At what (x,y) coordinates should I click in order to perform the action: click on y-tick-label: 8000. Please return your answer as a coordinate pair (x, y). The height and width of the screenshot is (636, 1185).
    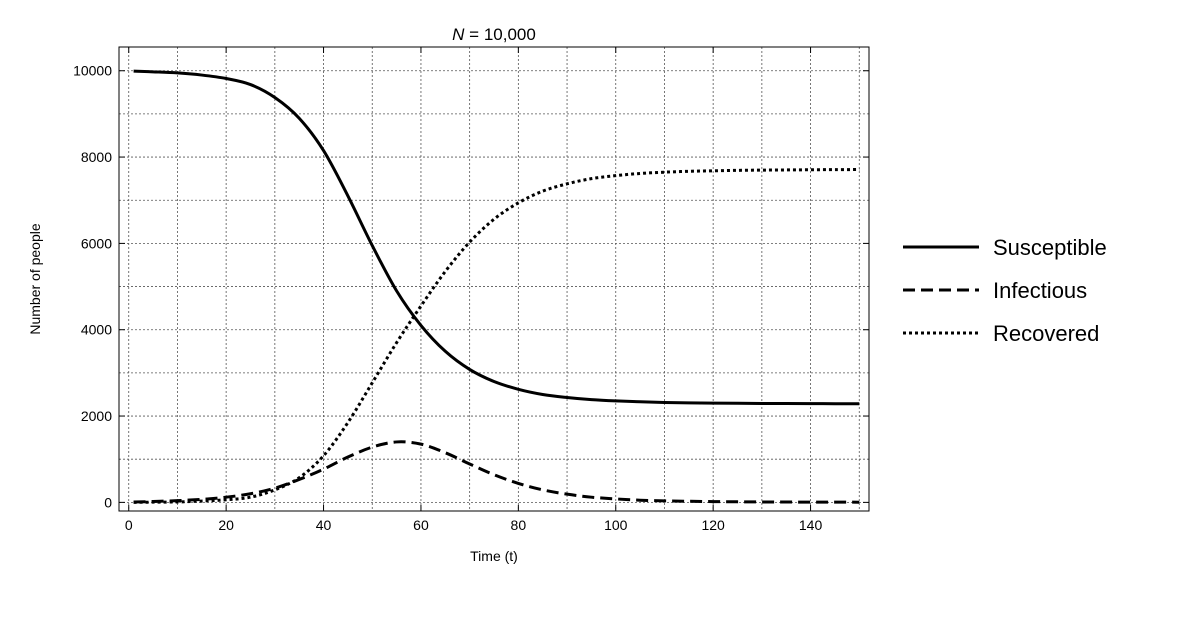
    Looking at the image, I should click on (96, 157).